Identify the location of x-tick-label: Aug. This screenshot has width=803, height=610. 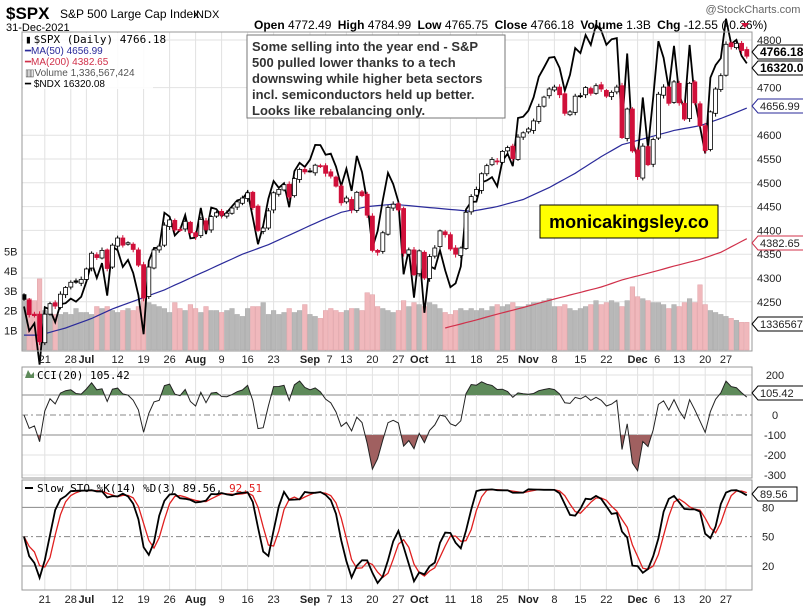
(195, 360).